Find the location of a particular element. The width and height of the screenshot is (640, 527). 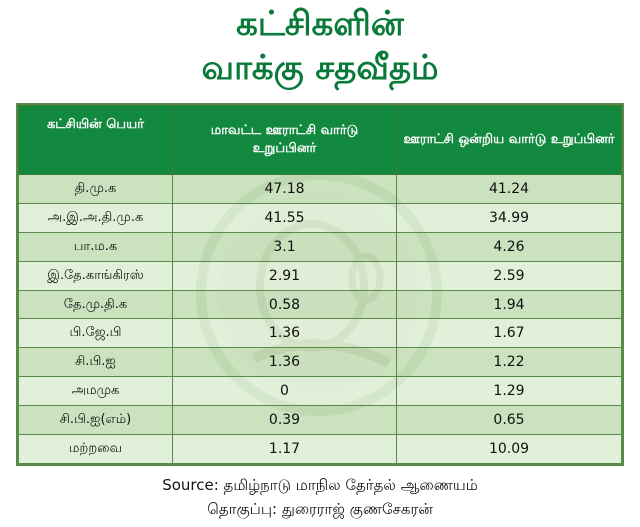

district-percent-cell: 1.17 is located at coordinates (284, 449).